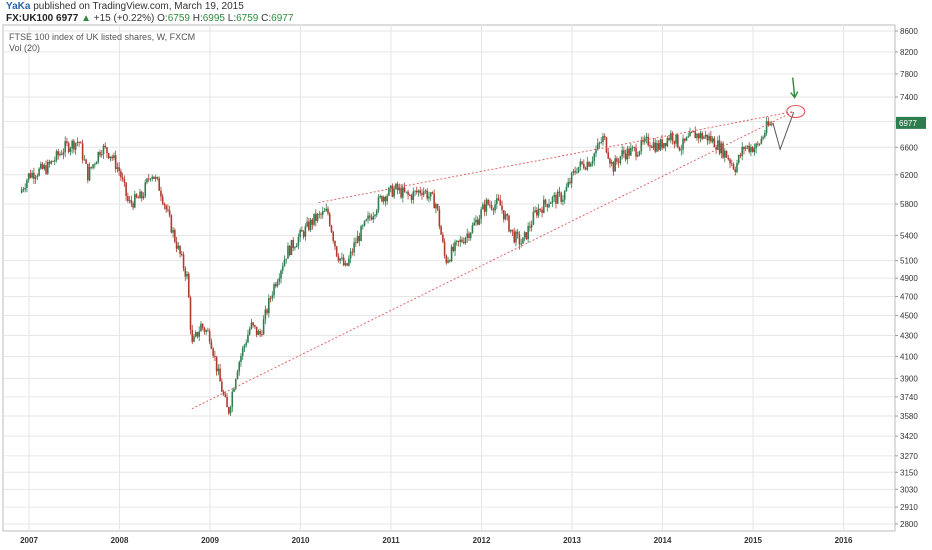  Describe the element at coordinates (909, 278) in the screenshot. I see `price-tick-label: 4900` at that location.